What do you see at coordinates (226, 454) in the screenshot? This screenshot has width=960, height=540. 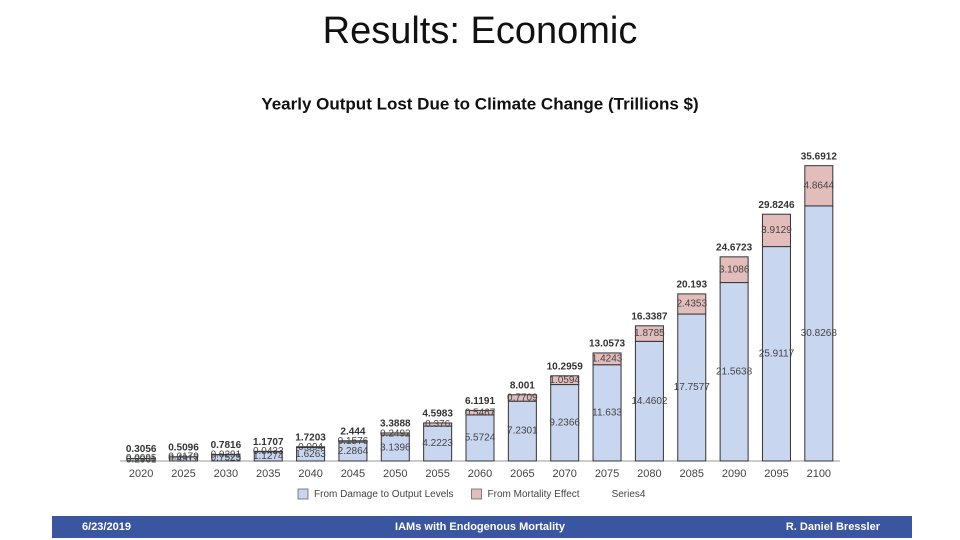 I see `data-label: 0.0291` at bounding box center [226, 454].